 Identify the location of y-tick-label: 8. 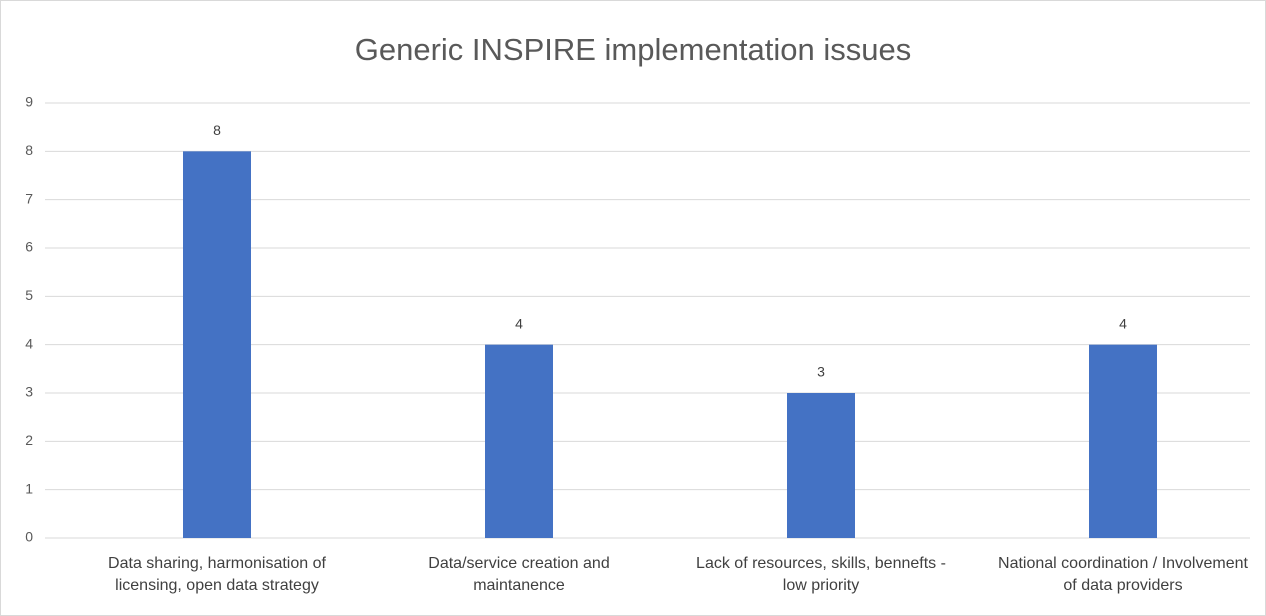
(29, 150).